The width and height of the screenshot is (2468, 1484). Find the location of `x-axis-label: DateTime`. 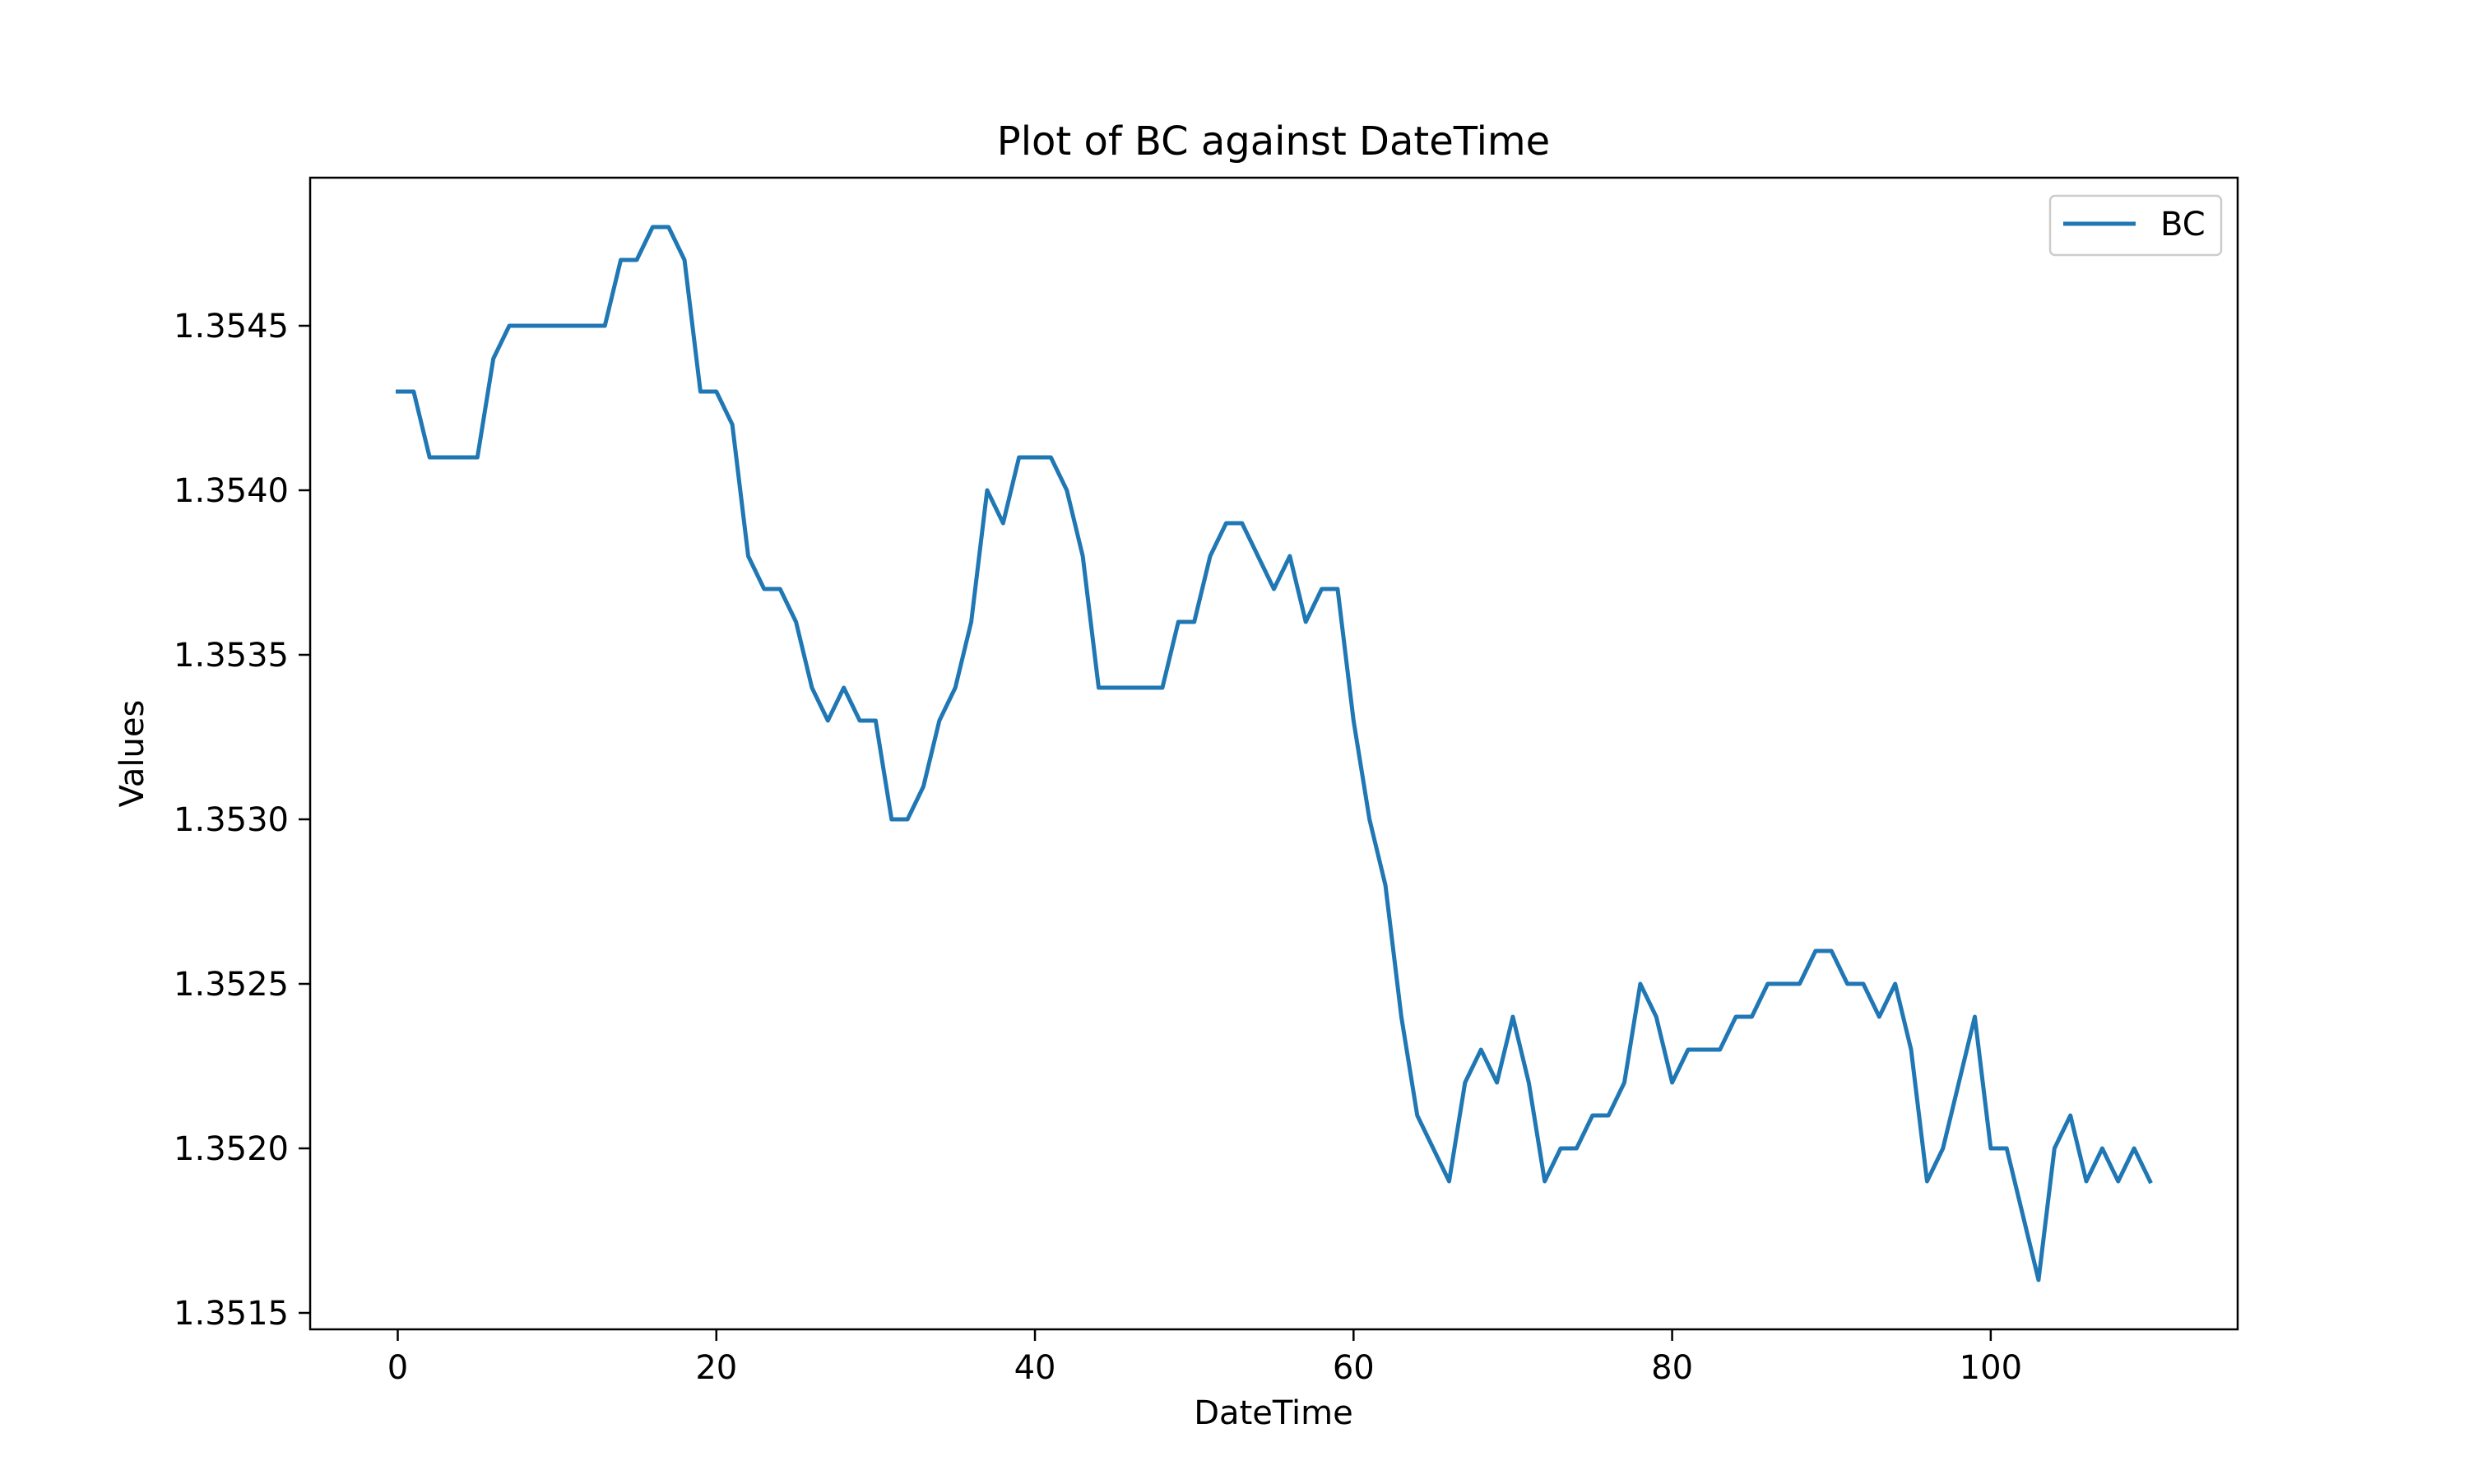

x-axis-label: DateTime is located at coordinates (1273, 1413).